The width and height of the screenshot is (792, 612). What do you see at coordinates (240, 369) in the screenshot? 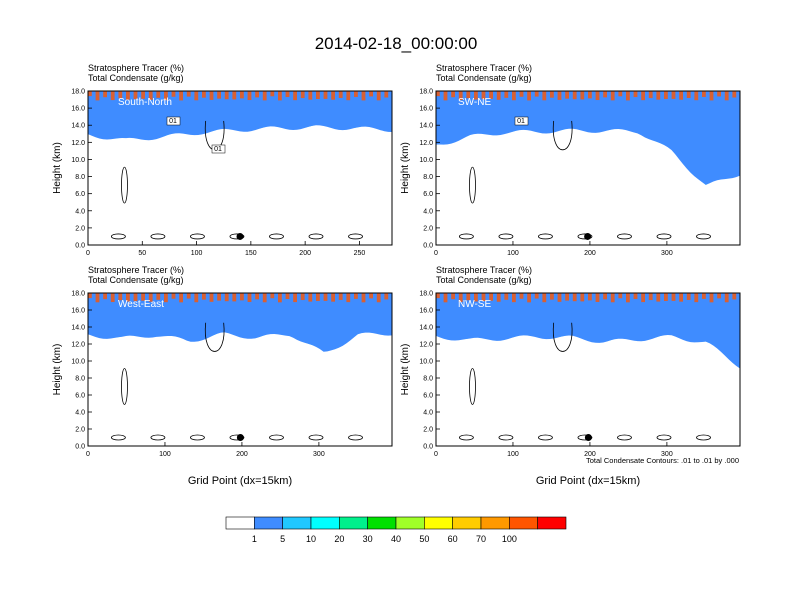
I see `tracer-field` at bounding box center [240, 369].